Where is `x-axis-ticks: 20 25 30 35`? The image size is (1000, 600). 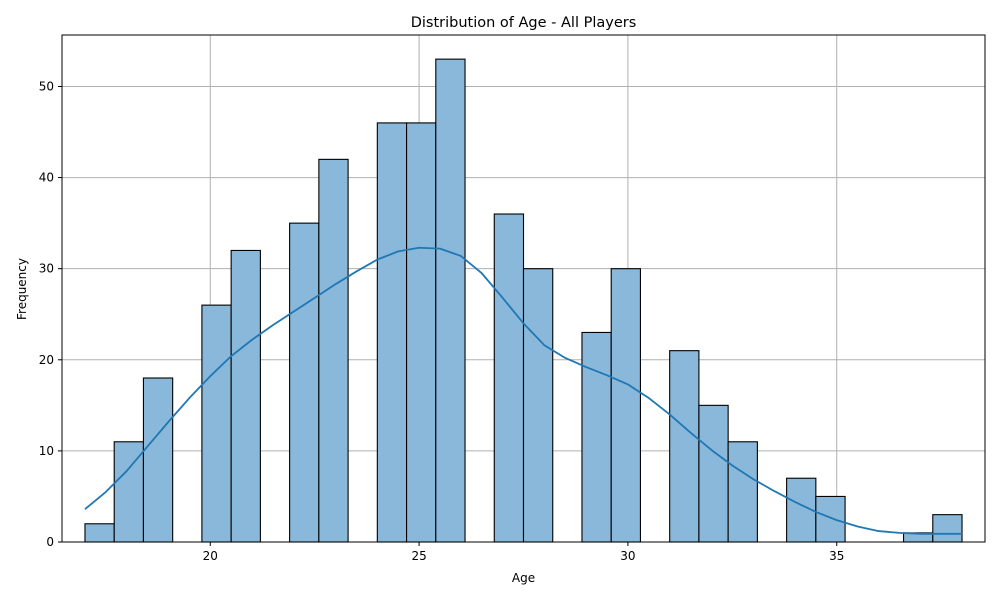 x-axis-ticks: 20 25 30 35 is located at coordinates (523, 552).